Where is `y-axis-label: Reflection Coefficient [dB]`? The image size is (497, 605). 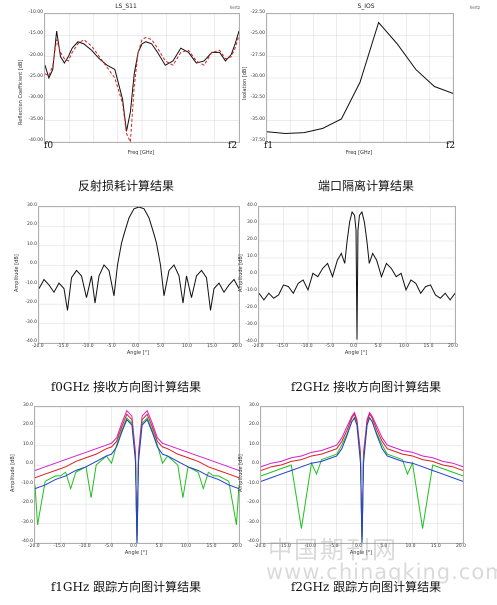 y-axis-label: Reflection Coefficient [dB] is located at coordinates (21, 92).